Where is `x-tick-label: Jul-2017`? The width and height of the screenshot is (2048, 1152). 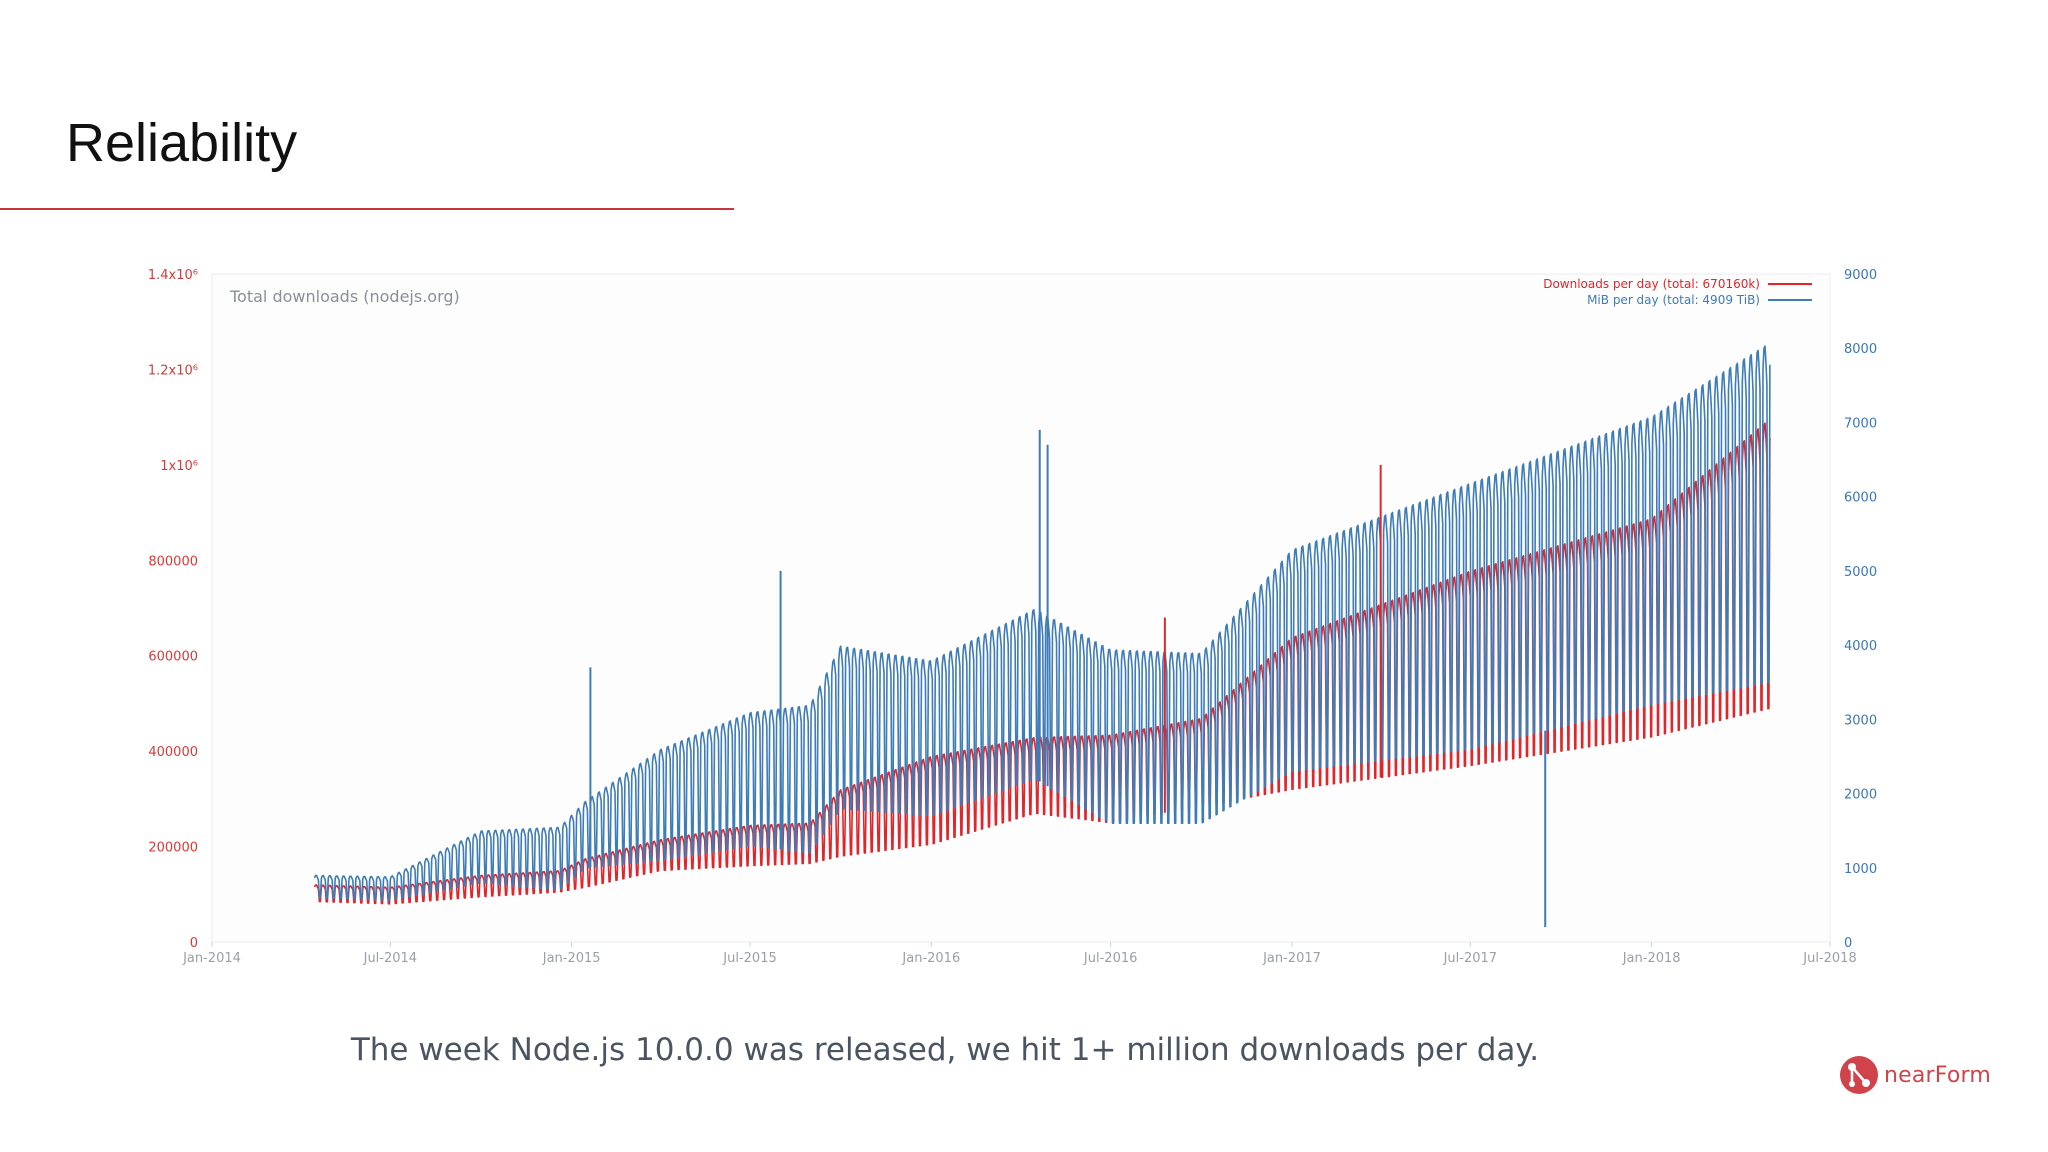 x-tick-label: Jul-2017 is located at coordinates (1470, 958).